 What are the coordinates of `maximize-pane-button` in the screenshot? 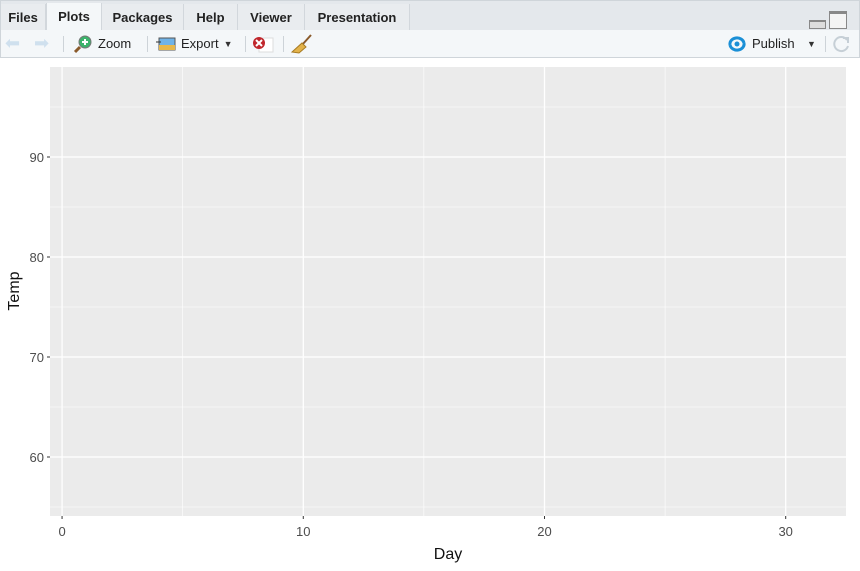 It's located at (838, 20).